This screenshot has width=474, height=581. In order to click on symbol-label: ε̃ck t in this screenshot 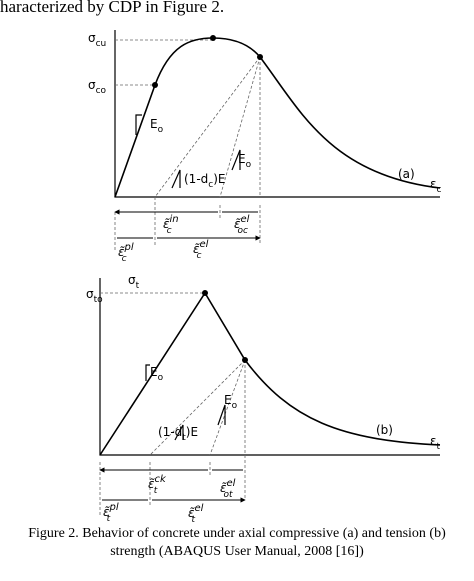, I will do `click(157, 485)`.